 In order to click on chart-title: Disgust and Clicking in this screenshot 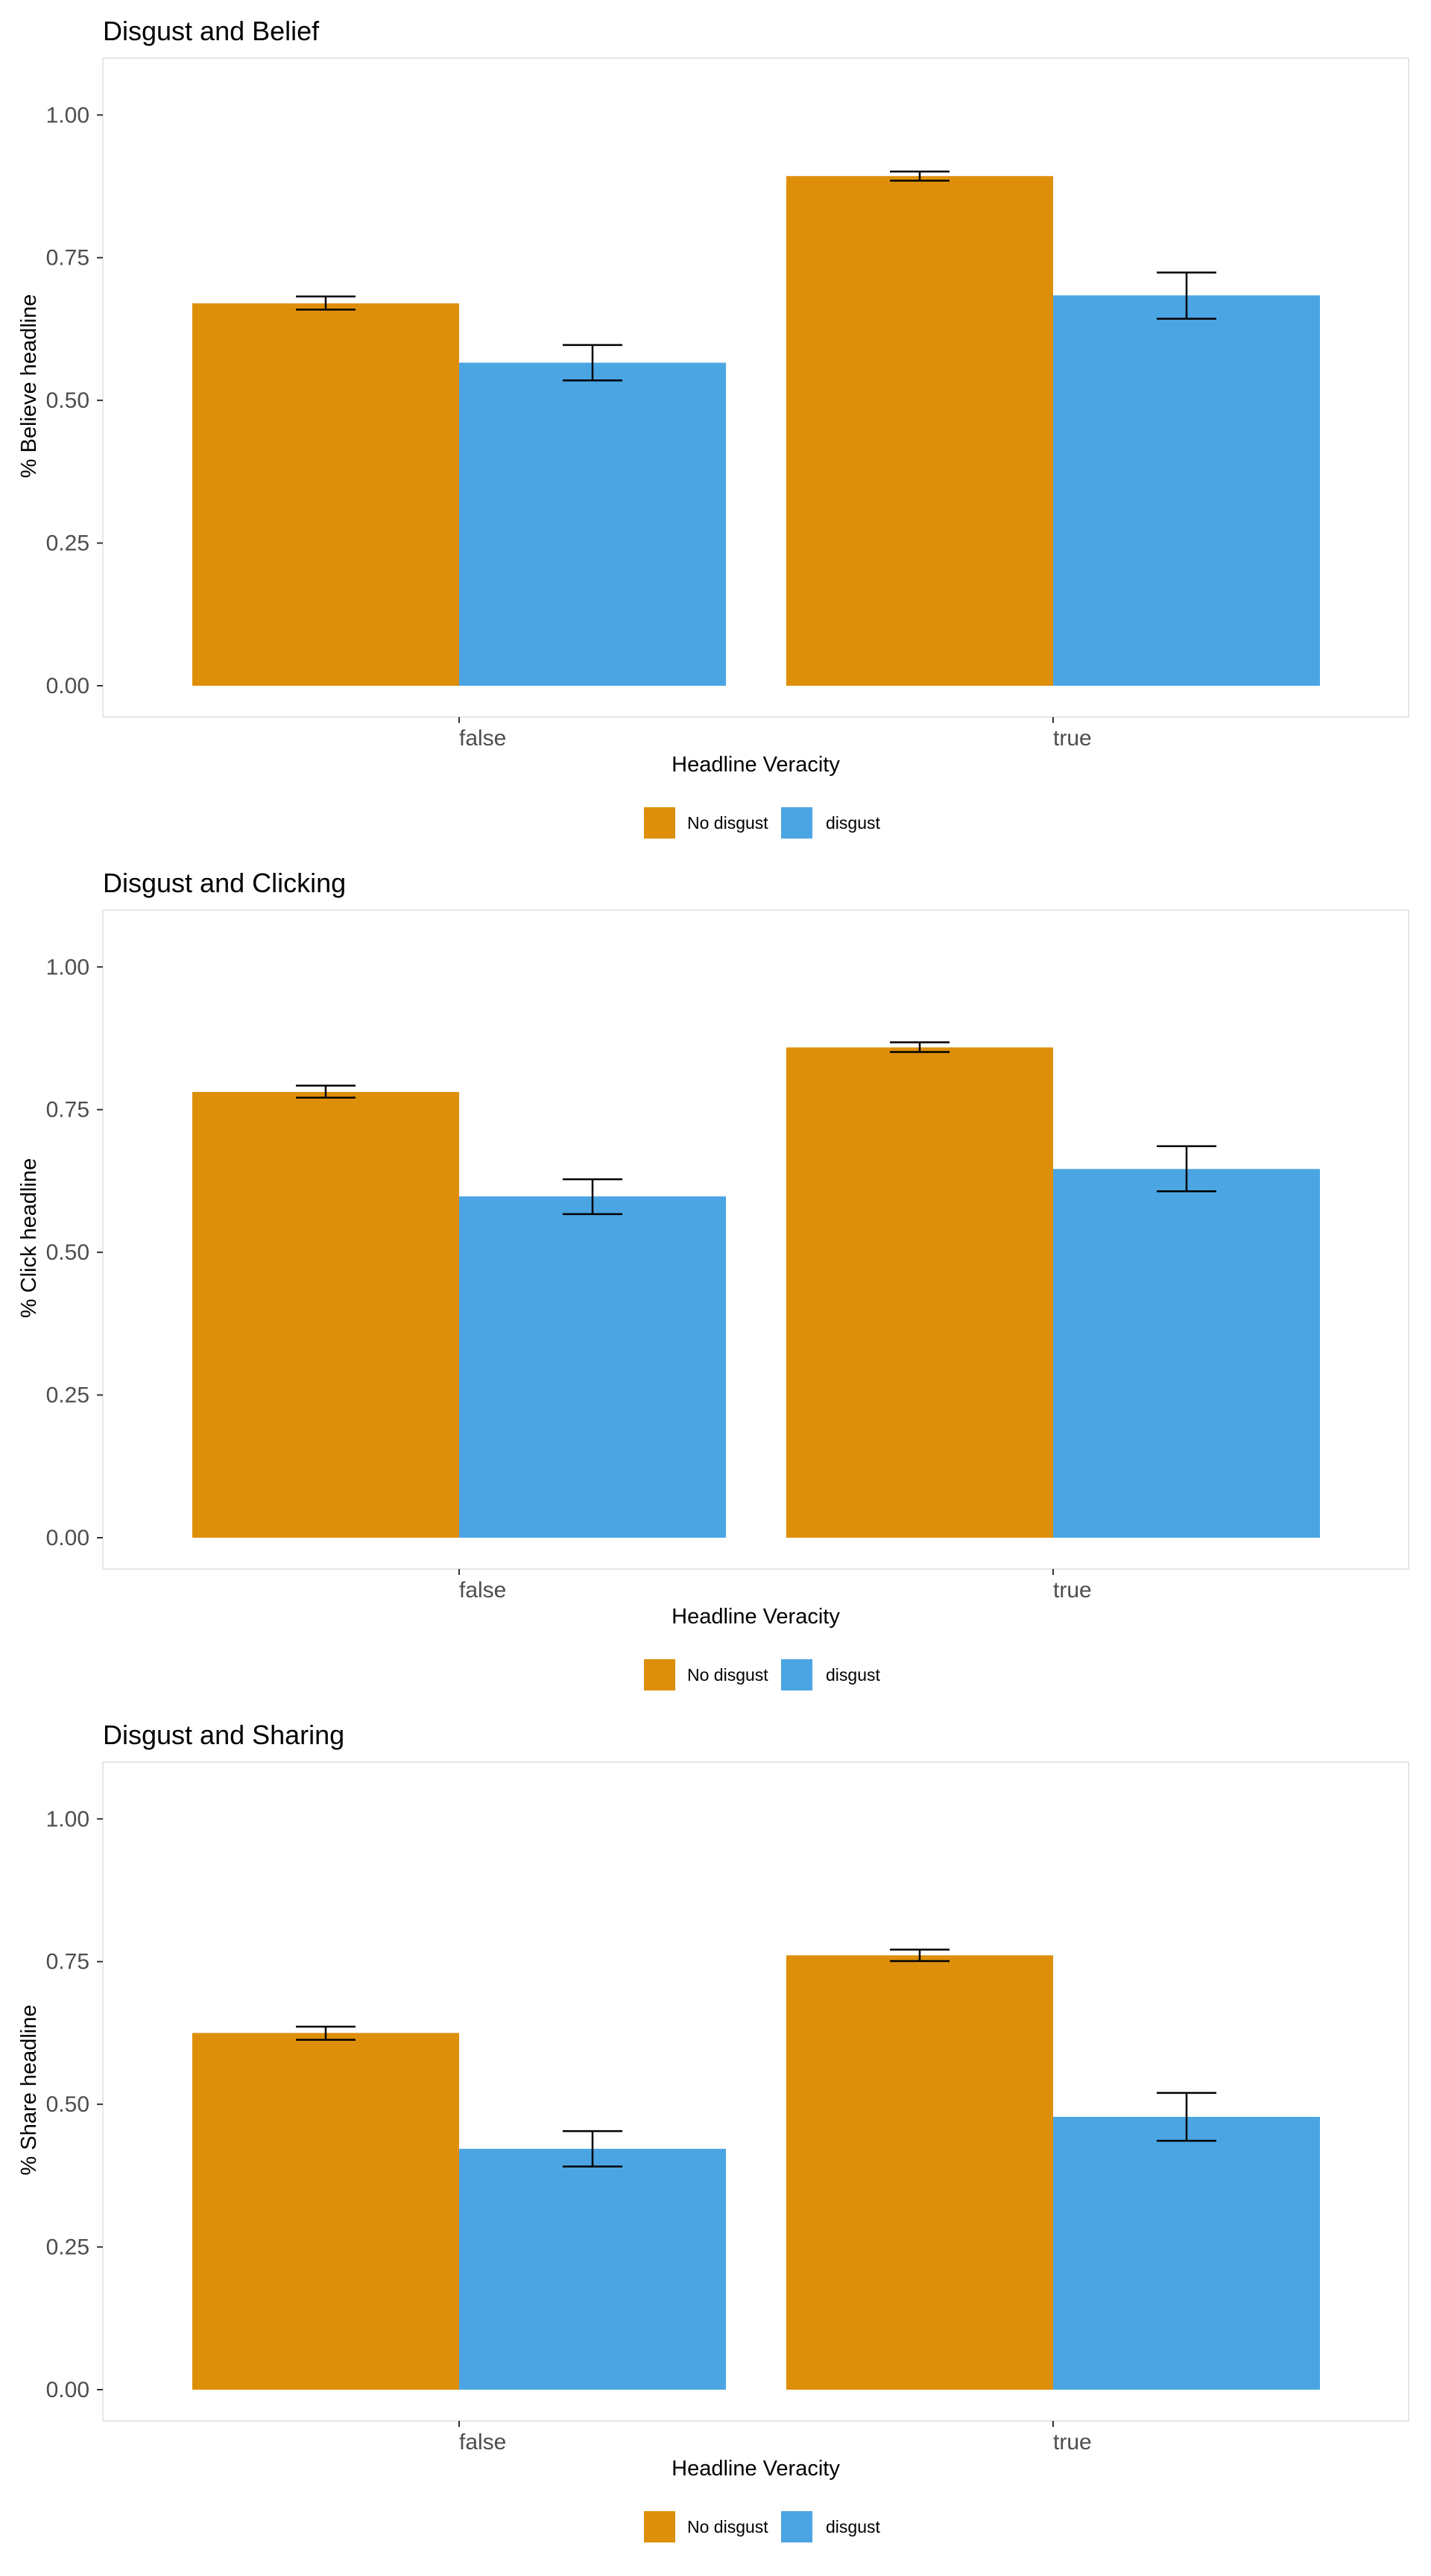, I will do `click(225, 883)`.